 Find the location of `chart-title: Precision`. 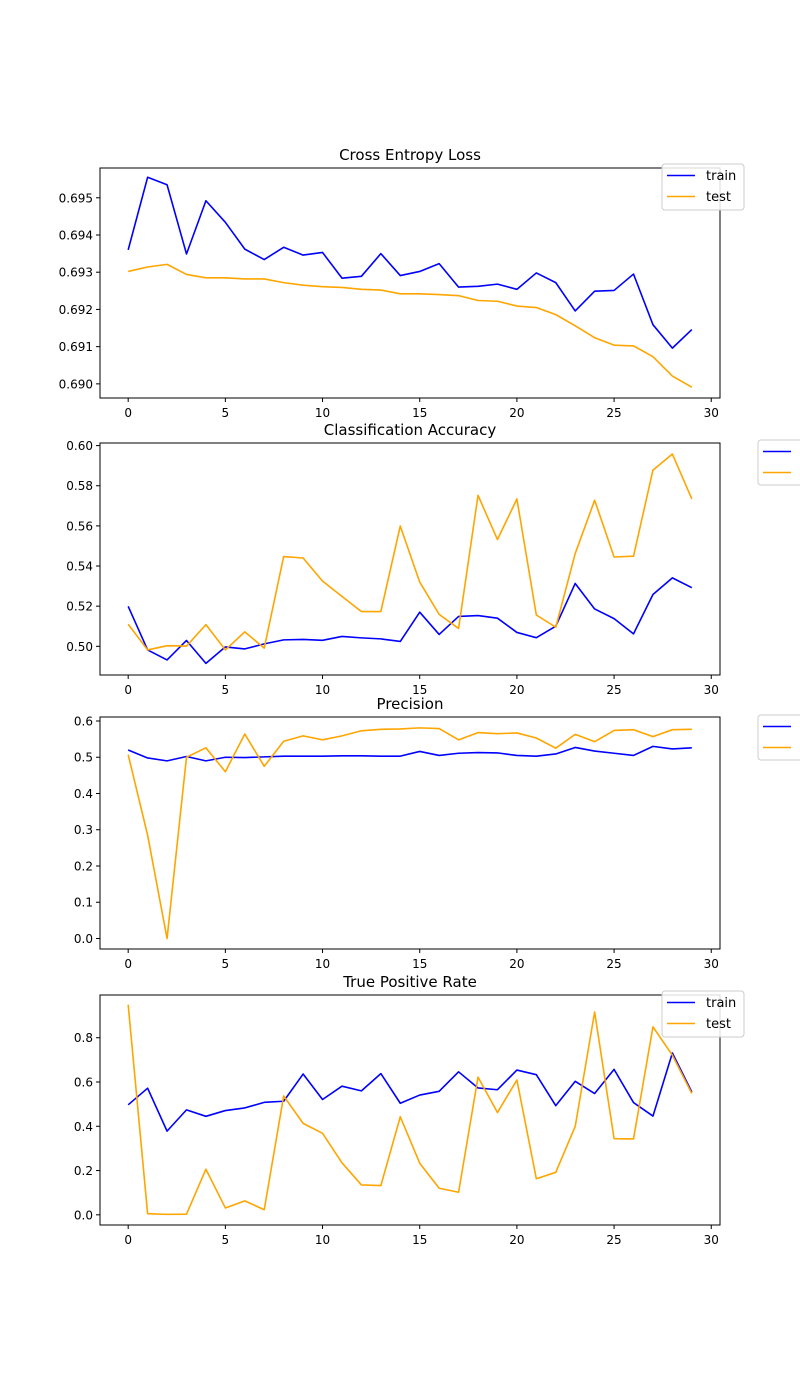

chart-title: Precision is located at coordinates (410, 704).